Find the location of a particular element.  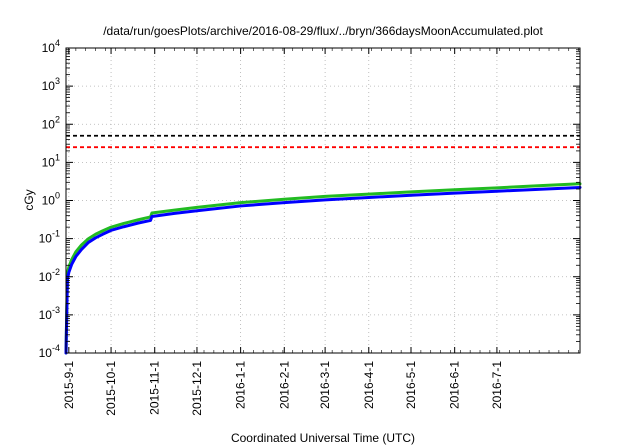

reference-lines is located at coordinates (323, 141).